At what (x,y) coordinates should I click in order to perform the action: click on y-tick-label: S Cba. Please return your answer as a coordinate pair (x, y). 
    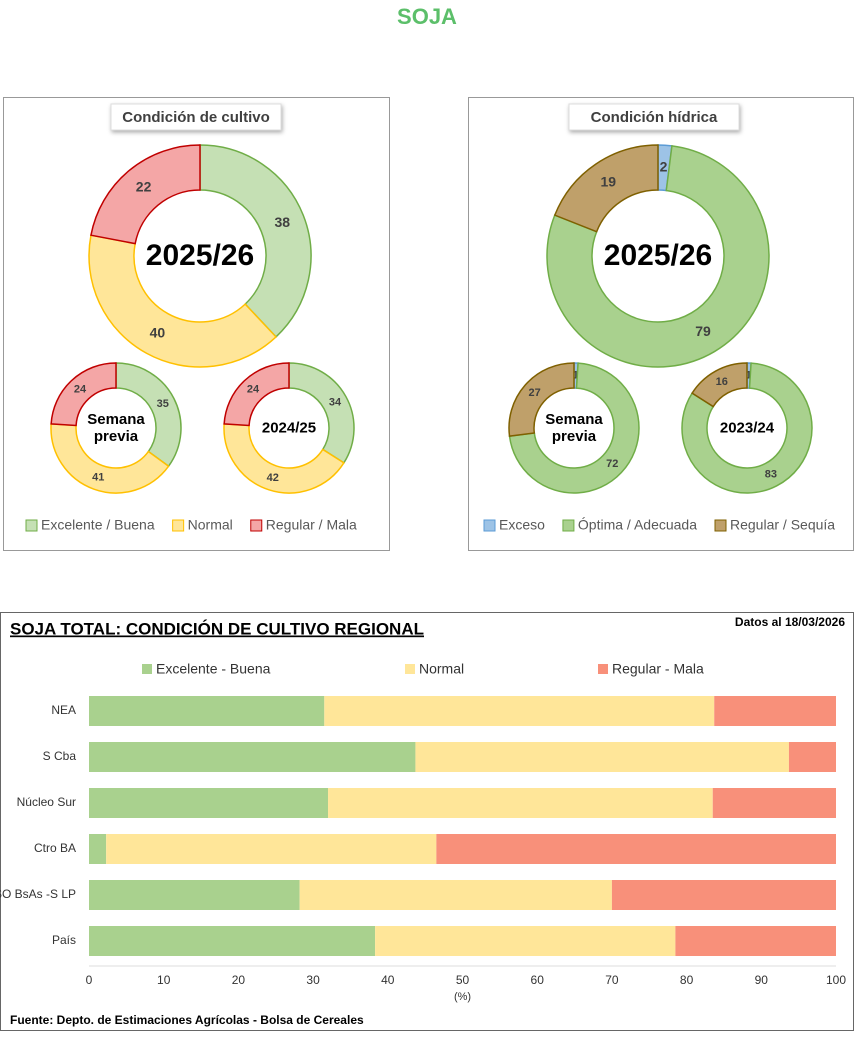
    Looking at the image, I should click on (60, 756).